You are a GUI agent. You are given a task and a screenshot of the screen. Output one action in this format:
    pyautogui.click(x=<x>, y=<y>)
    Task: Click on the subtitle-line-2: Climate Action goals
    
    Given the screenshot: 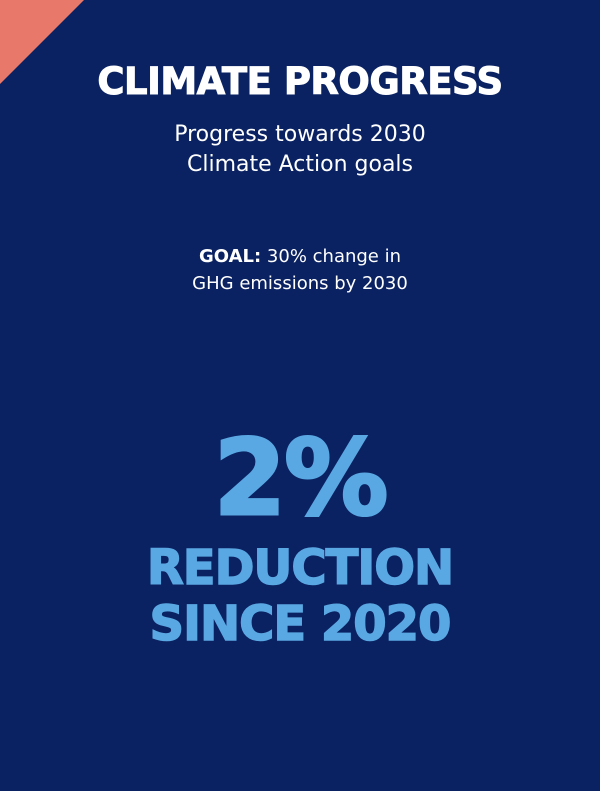 What is the action you would take?
    pyautogui.click(x=300, y=164)
    